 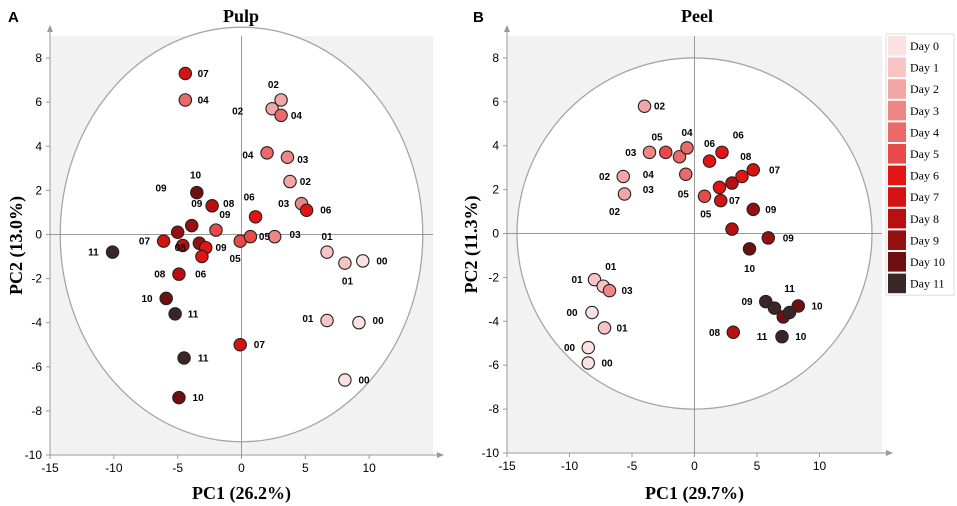 I want to click on y-axis-title: PC2 (13.0%), so click(x=16, y=245).